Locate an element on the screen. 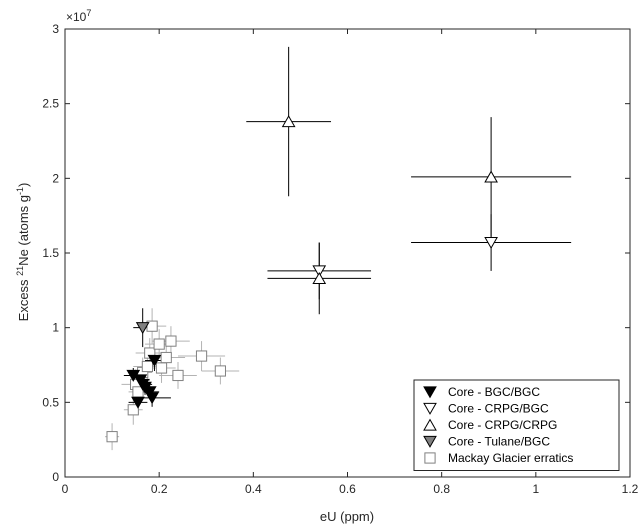 This screenshot has height=527, width=644. y-tick-label: 0 is located at coordinates (55, 477).